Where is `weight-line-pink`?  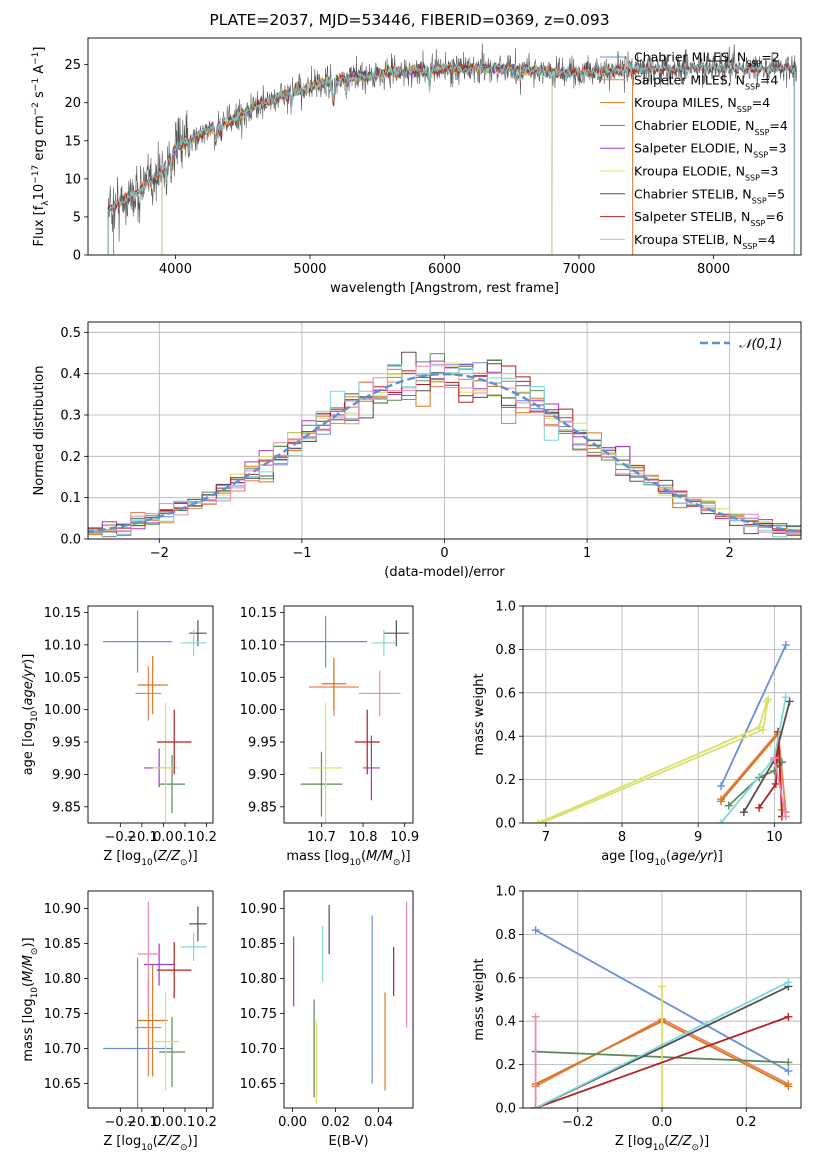 weight-line-pink is located at coordinates (780, 787).